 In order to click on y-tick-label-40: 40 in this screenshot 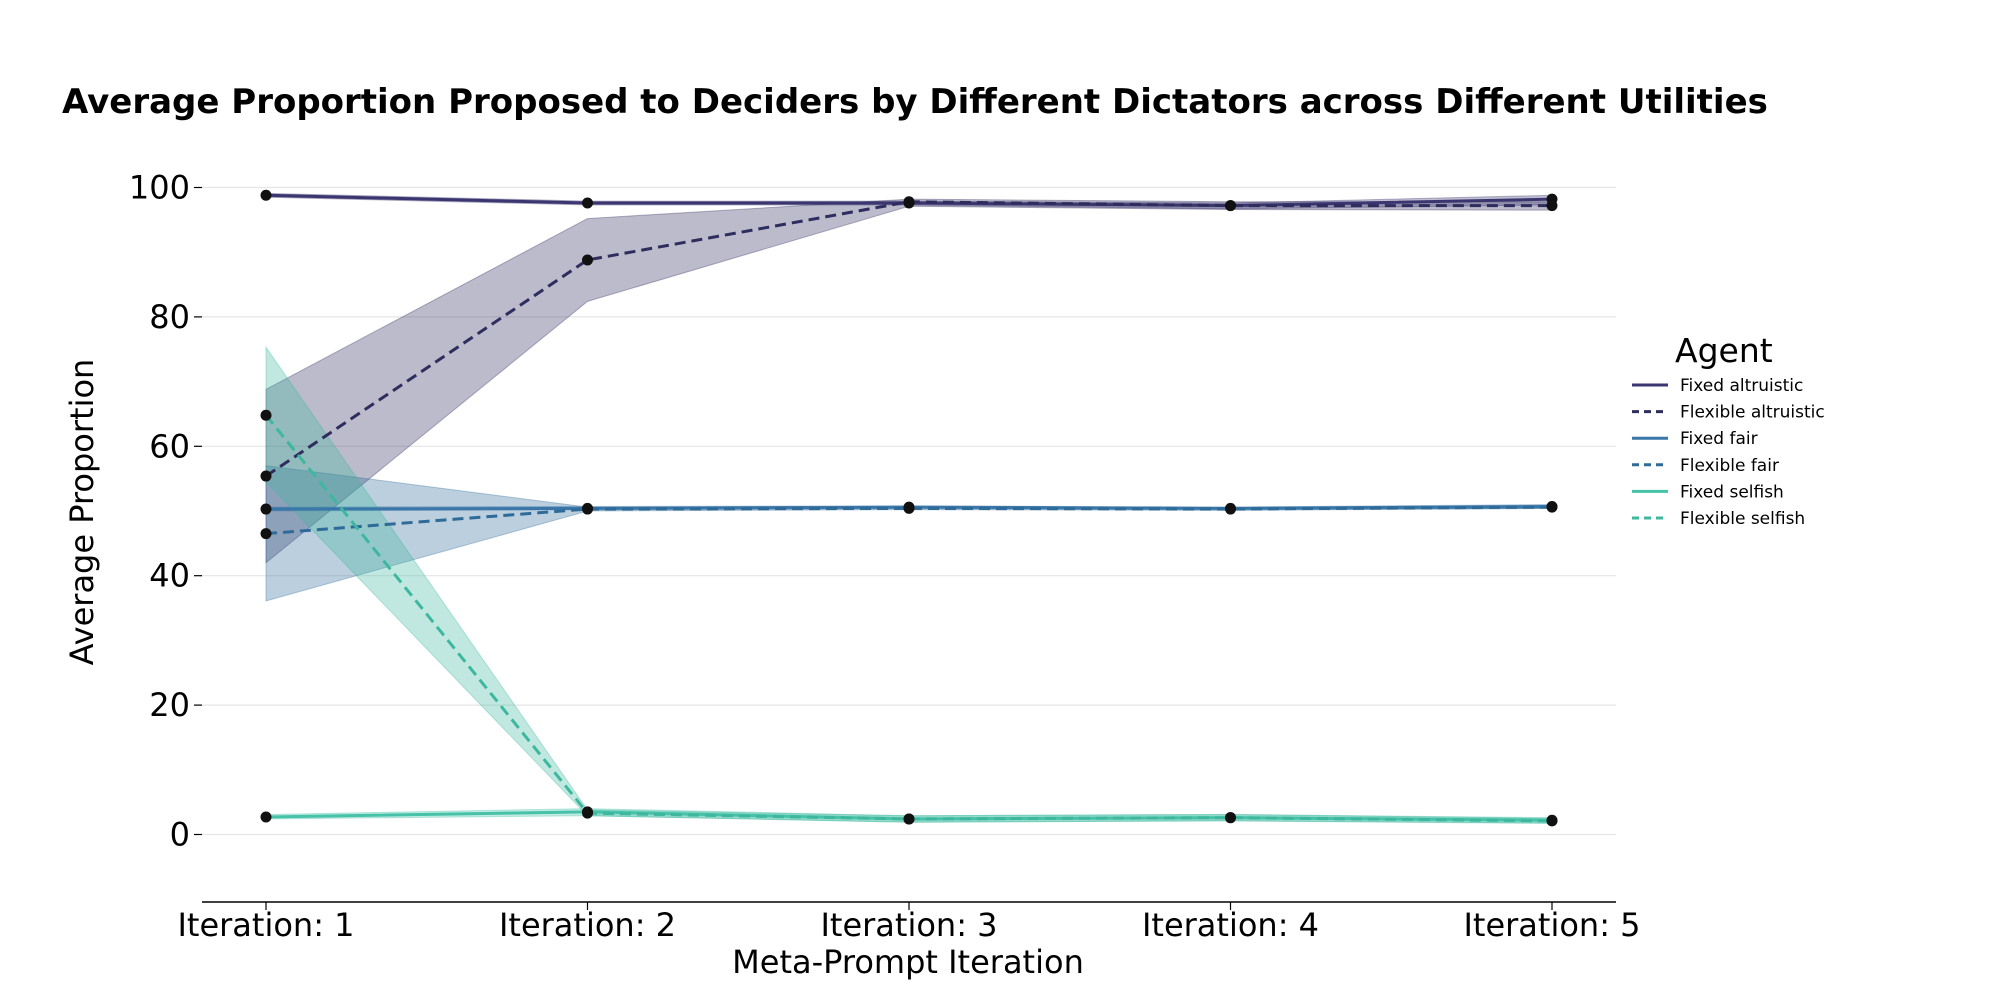, I will do `click(169, 576)`.